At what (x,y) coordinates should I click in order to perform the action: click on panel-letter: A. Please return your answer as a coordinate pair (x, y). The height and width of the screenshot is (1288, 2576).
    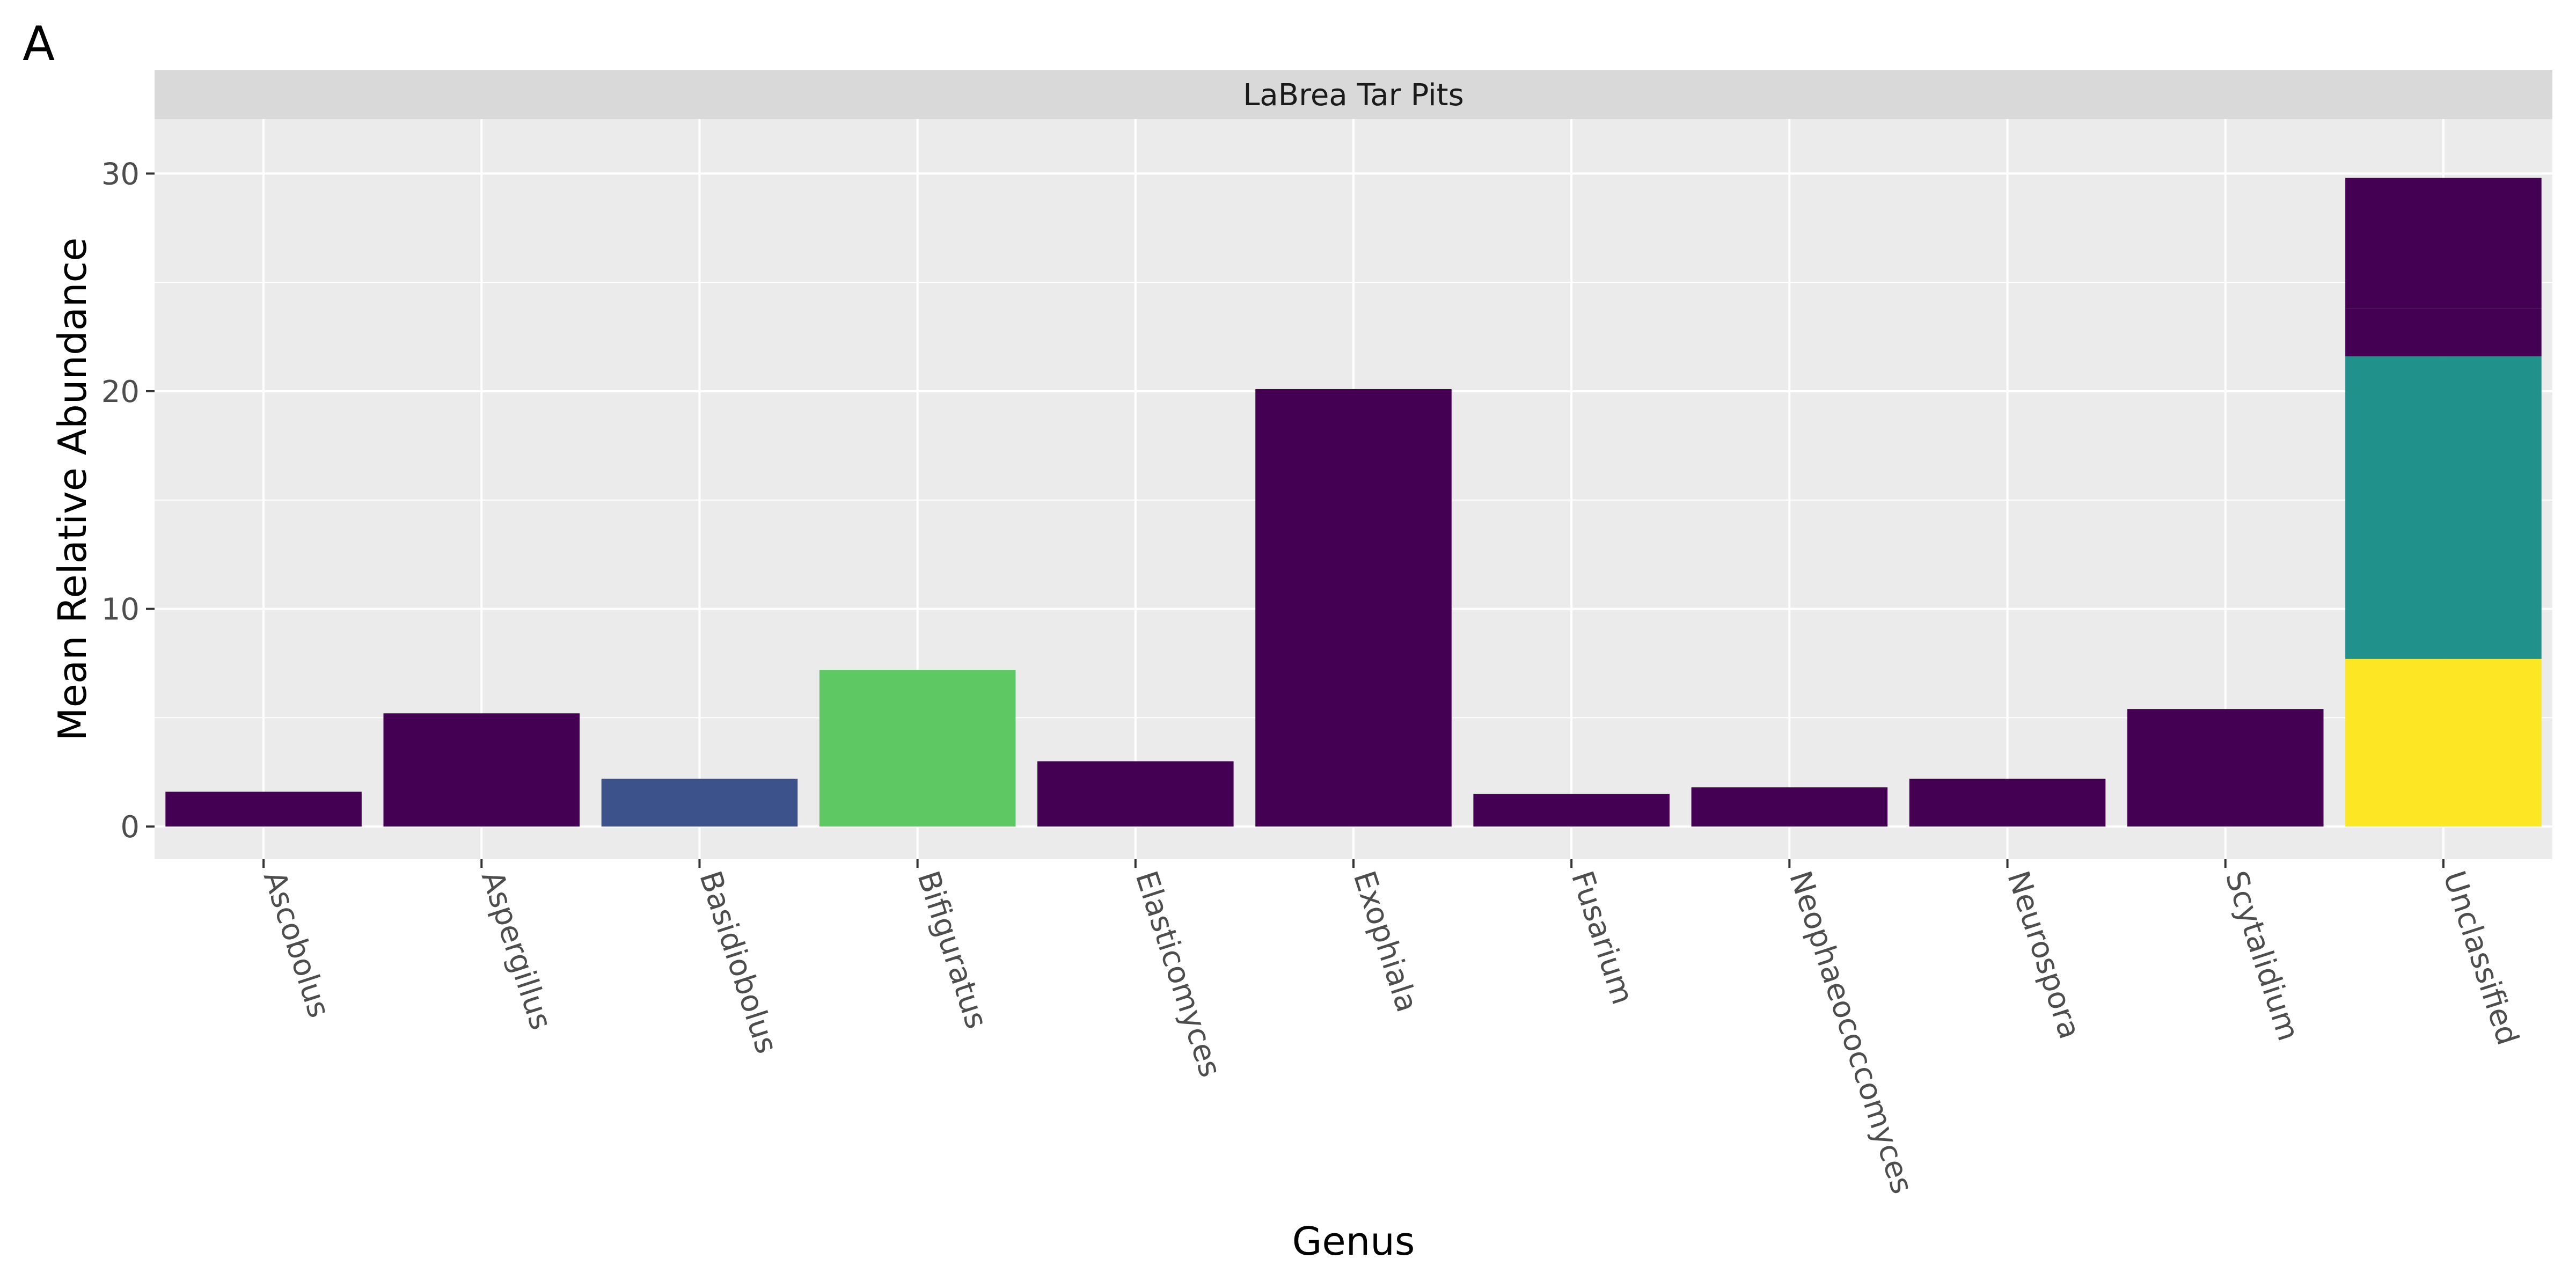
    Looking at the image, I should click on (39, 43).